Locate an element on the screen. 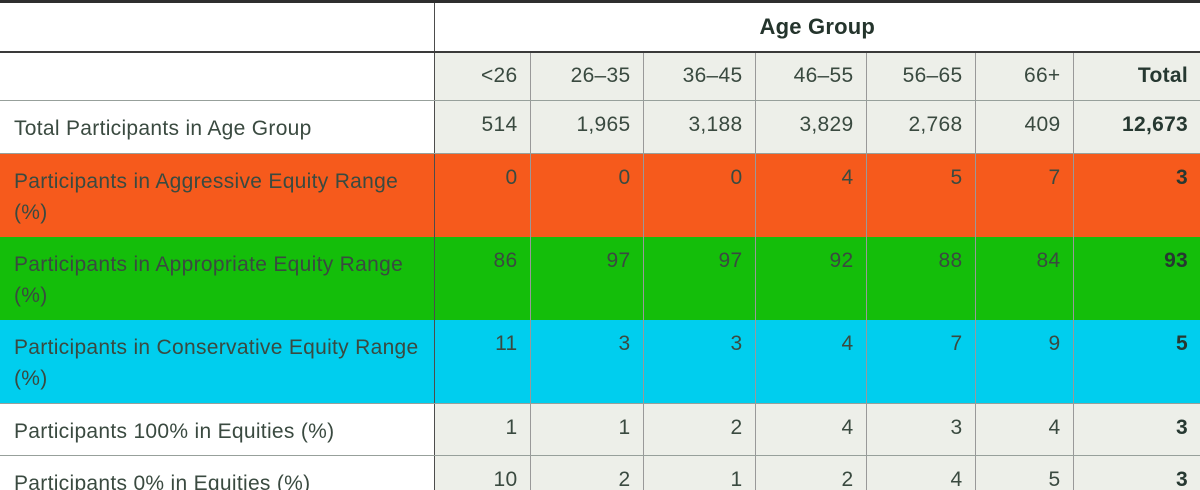  row-value: 9 is located at coordinates (1023, 361).